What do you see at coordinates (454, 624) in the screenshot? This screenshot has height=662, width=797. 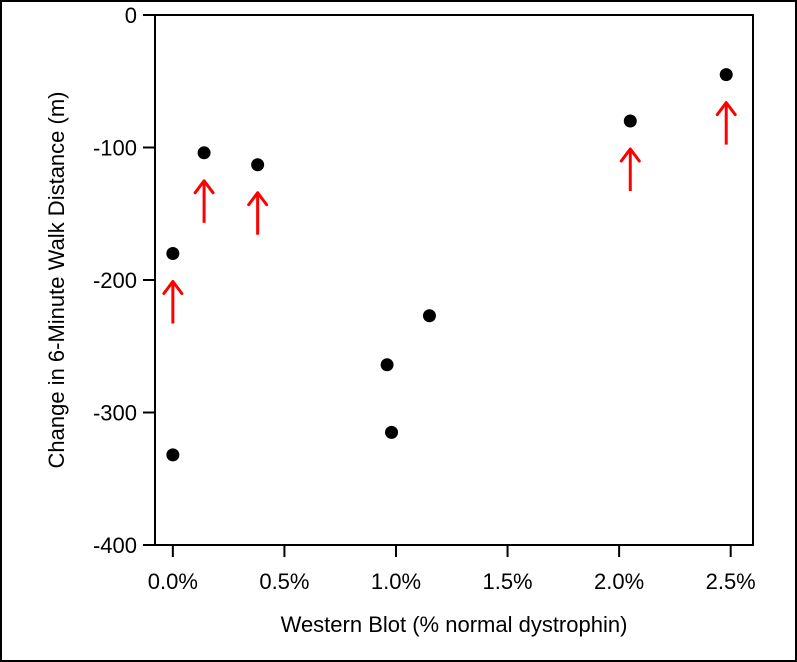 I see `x-axis-label: Western Blot (% normal dystrophin)` at bounding box center [454, 624].